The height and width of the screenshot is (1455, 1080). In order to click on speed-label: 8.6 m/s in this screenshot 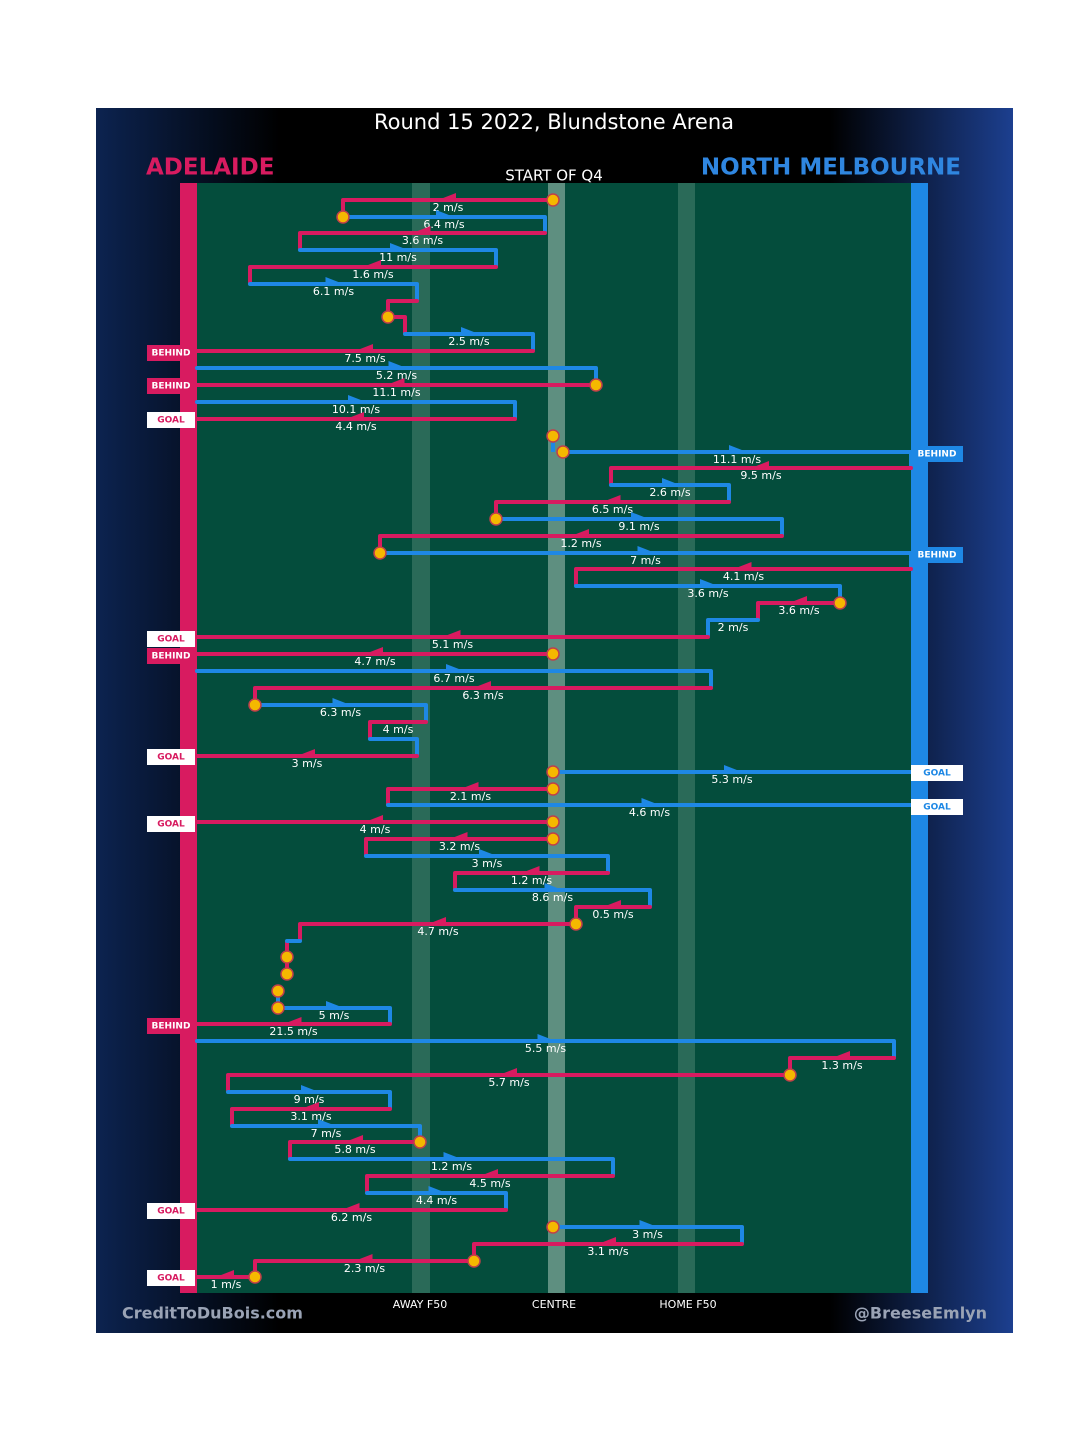, I will do `click(552, 897)`.